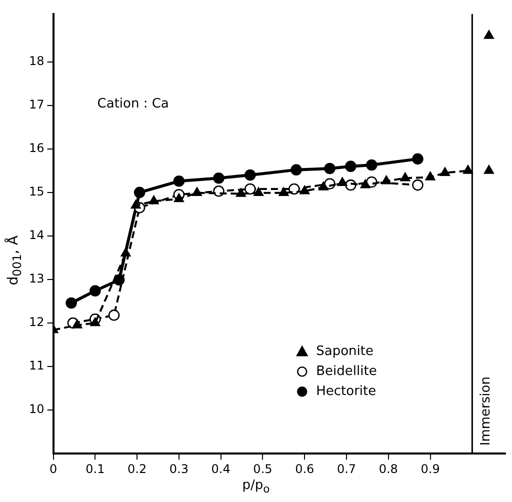 Image resolution: width=512 pixels, height=502 pixels. Describe the element at coordinates (220, 469) in the screenshot. I see `x-tick-label: 0.4` at that location.